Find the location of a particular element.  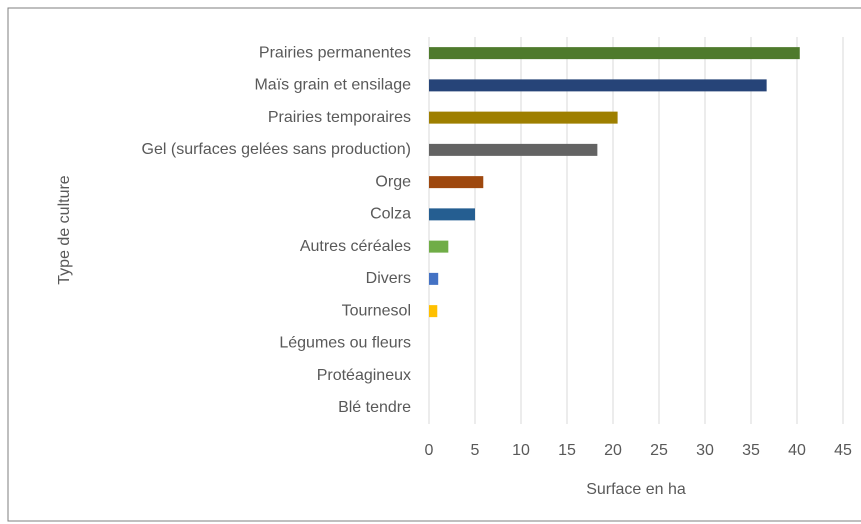

y-tick-label: Orge is located at coordinates (393, 181).